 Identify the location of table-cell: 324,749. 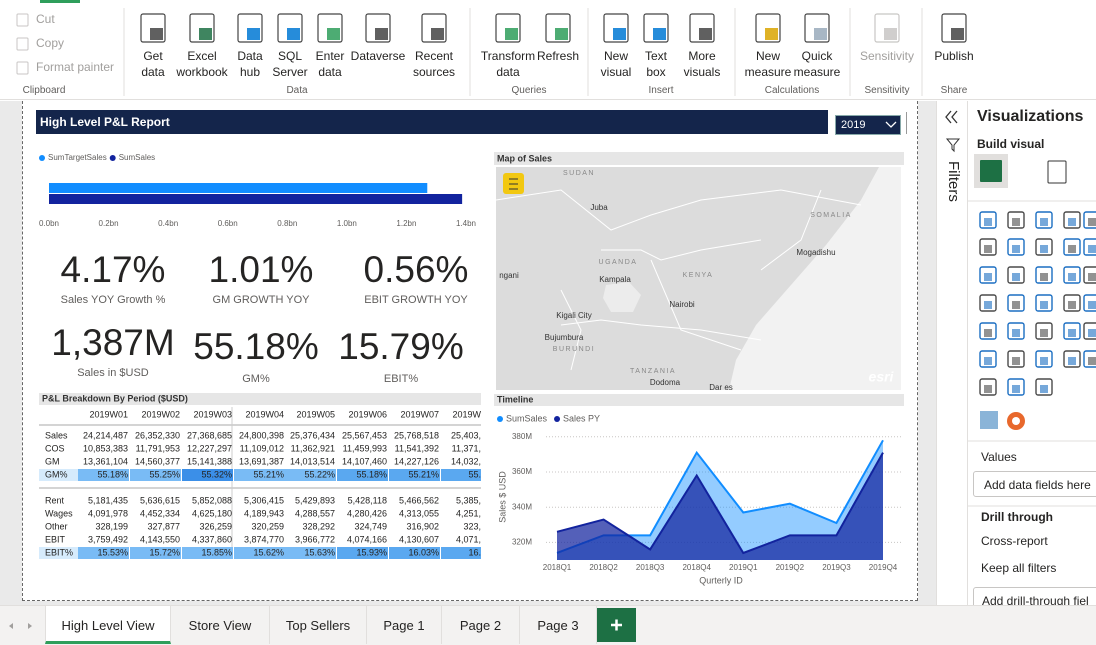
(370, 526).